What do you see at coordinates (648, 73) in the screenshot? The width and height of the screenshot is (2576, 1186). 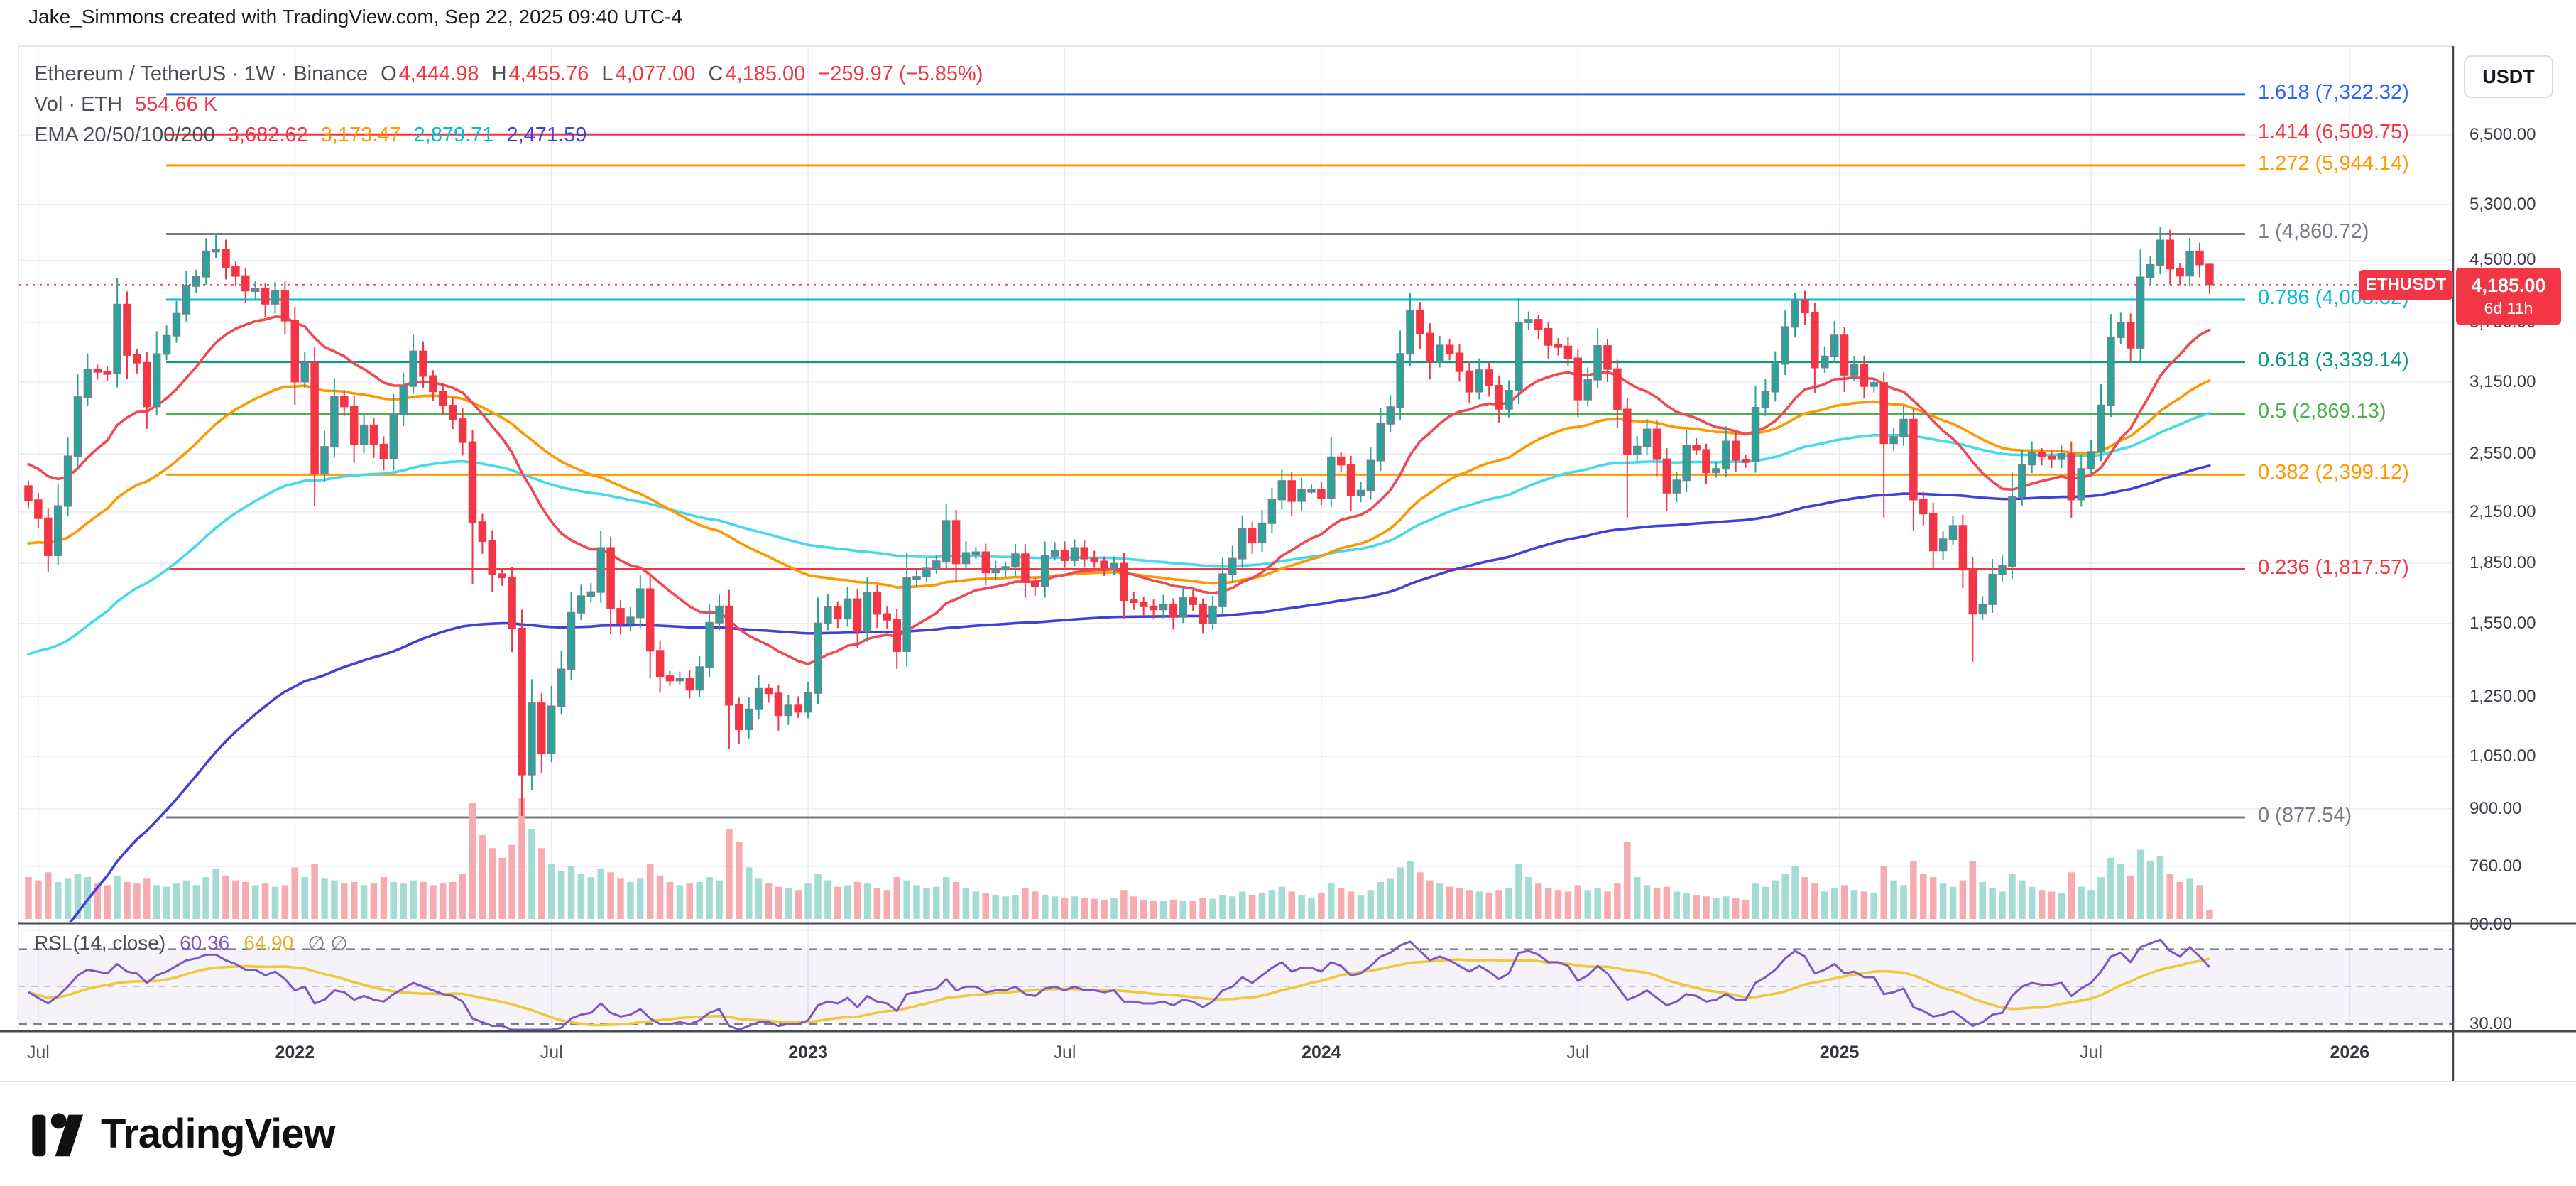 I see `ohlc-low: L 4,077.00` at bounding box center [648, 73].